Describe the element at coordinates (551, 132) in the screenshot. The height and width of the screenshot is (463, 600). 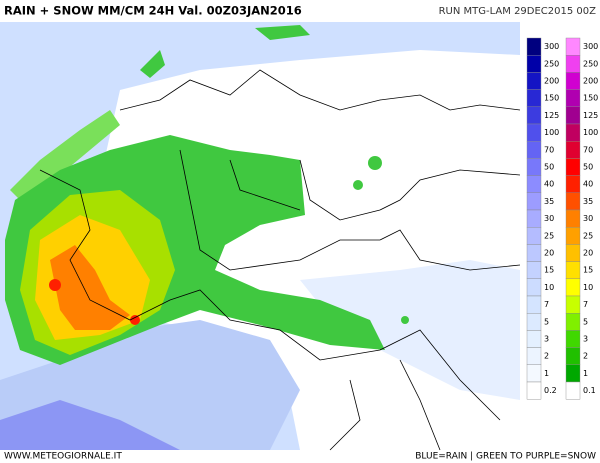
I see `rain-legend-label: 100` at that location.